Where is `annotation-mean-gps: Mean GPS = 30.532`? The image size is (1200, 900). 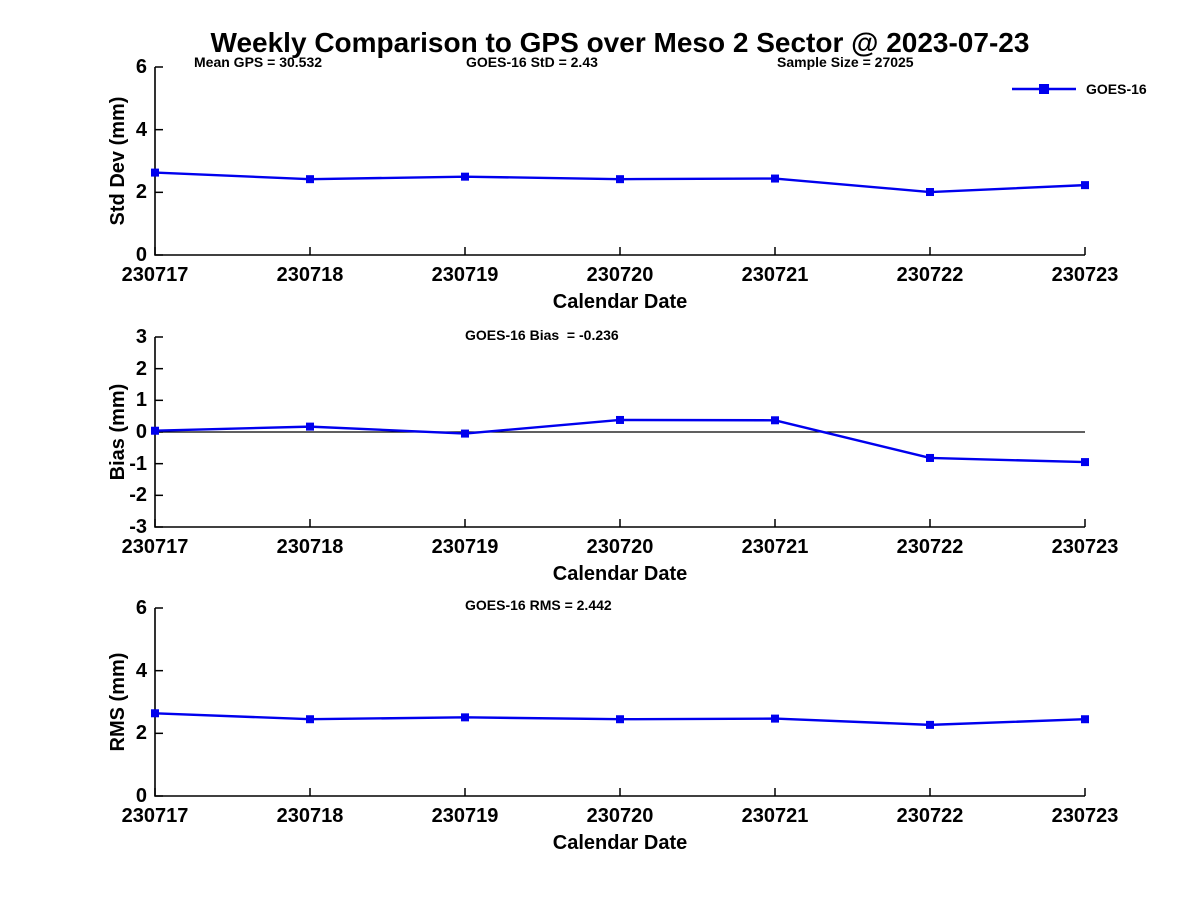
annotation-mean-gps: Mean GPS = 30.532 is located at coordinates (258, 62).